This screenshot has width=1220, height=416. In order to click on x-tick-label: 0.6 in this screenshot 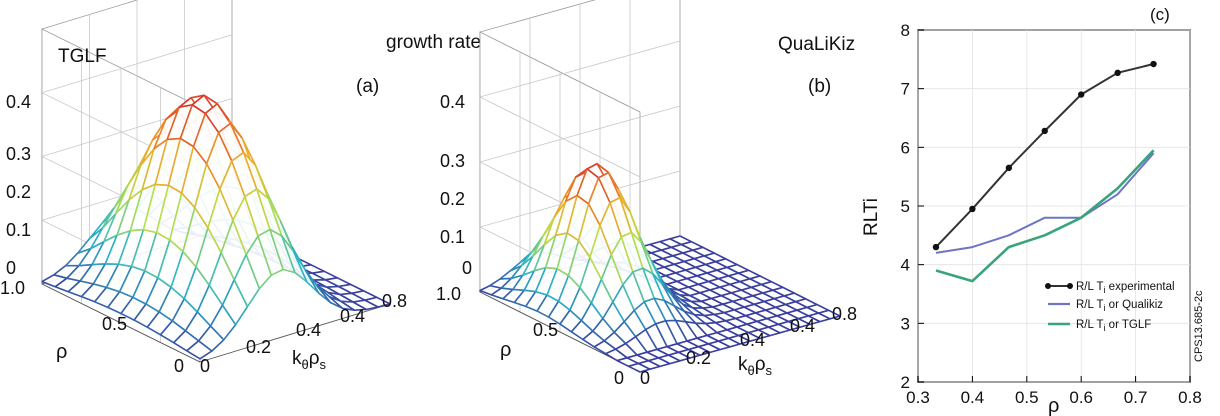, I will do `click(1081, 397)`.